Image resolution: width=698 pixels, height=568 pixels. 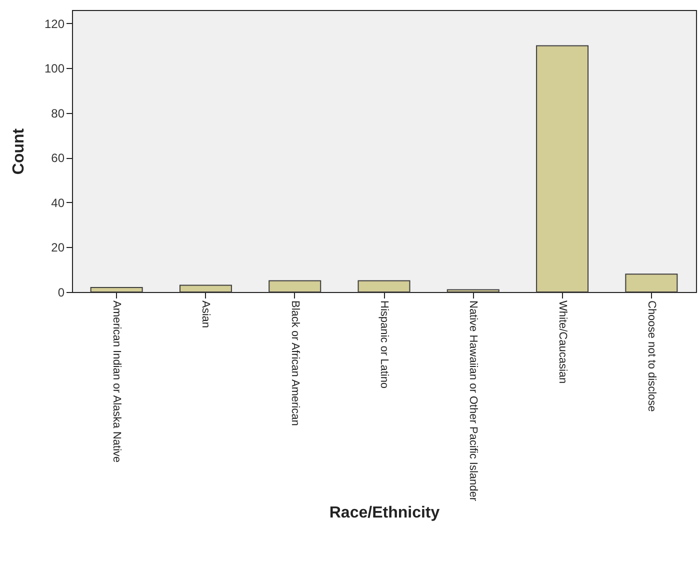 I want to click on y-tick-label: 80, so click(x=58, y=113).